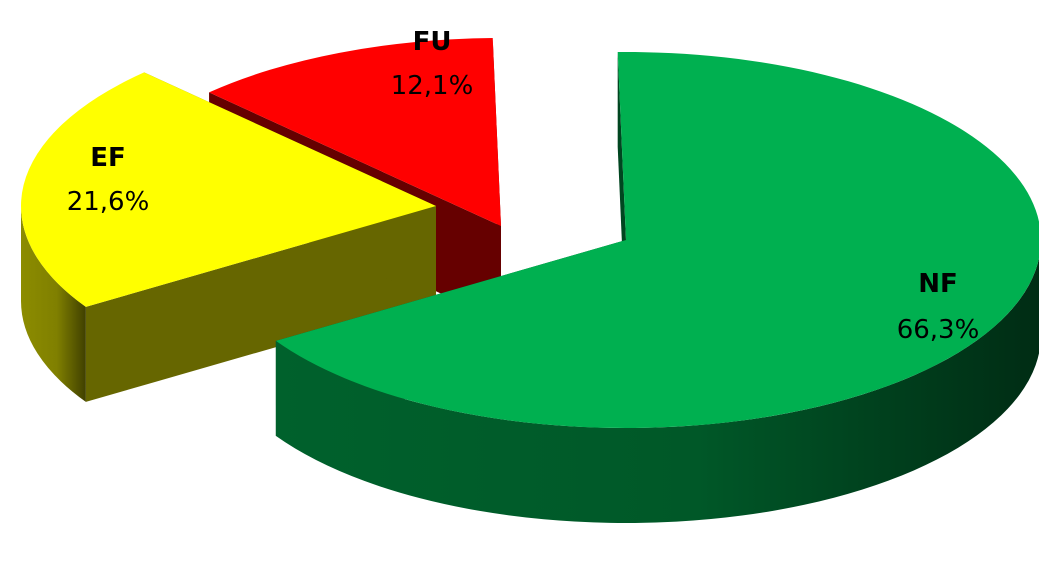 Image resolution: width=1039 pixels, height=568 pixels. Describe the element at coordinates (938, 284) in the screenshot. I see `slice-name-label-nf: NF` at that location.